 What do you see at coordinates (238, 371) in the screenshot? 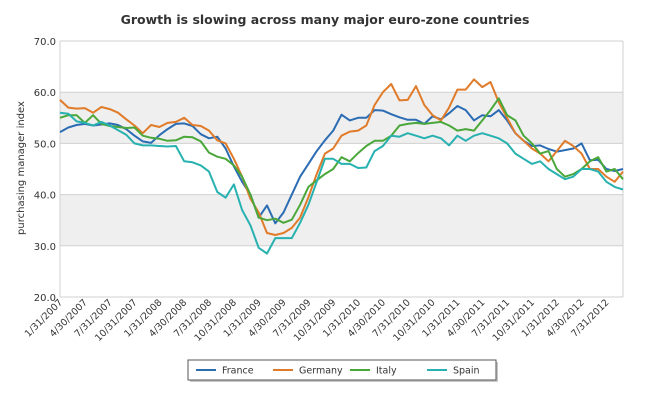
I see `legend-label-france: France` at bounding box center [238, 371].